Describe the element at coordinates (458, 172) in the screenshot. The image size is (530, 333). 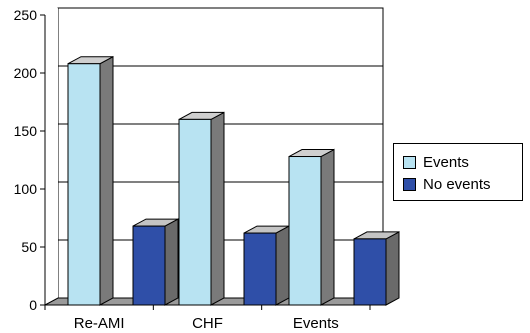
I see `chart-legend: Events No events` at that location.